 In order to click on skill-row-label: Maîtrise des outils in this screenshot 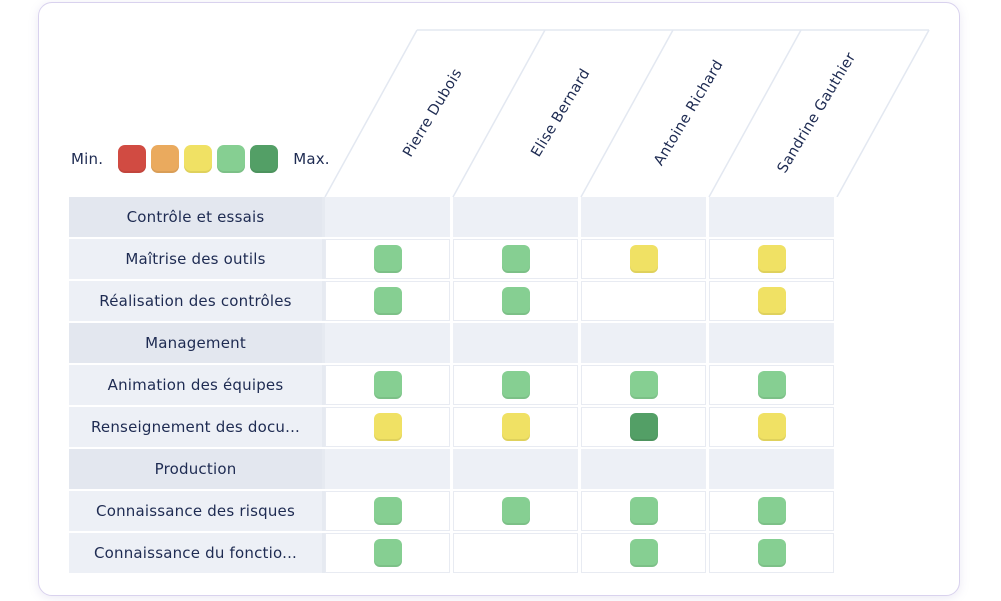, I will do `click(195, 259)`.